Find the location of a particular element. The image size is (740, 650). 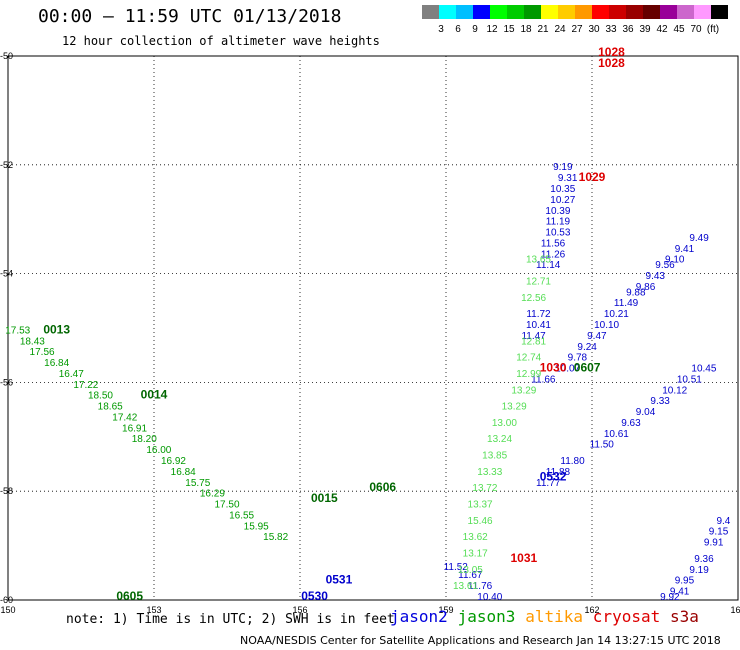

wave-height-label: 10.07 is located at coordinates (567, 369).